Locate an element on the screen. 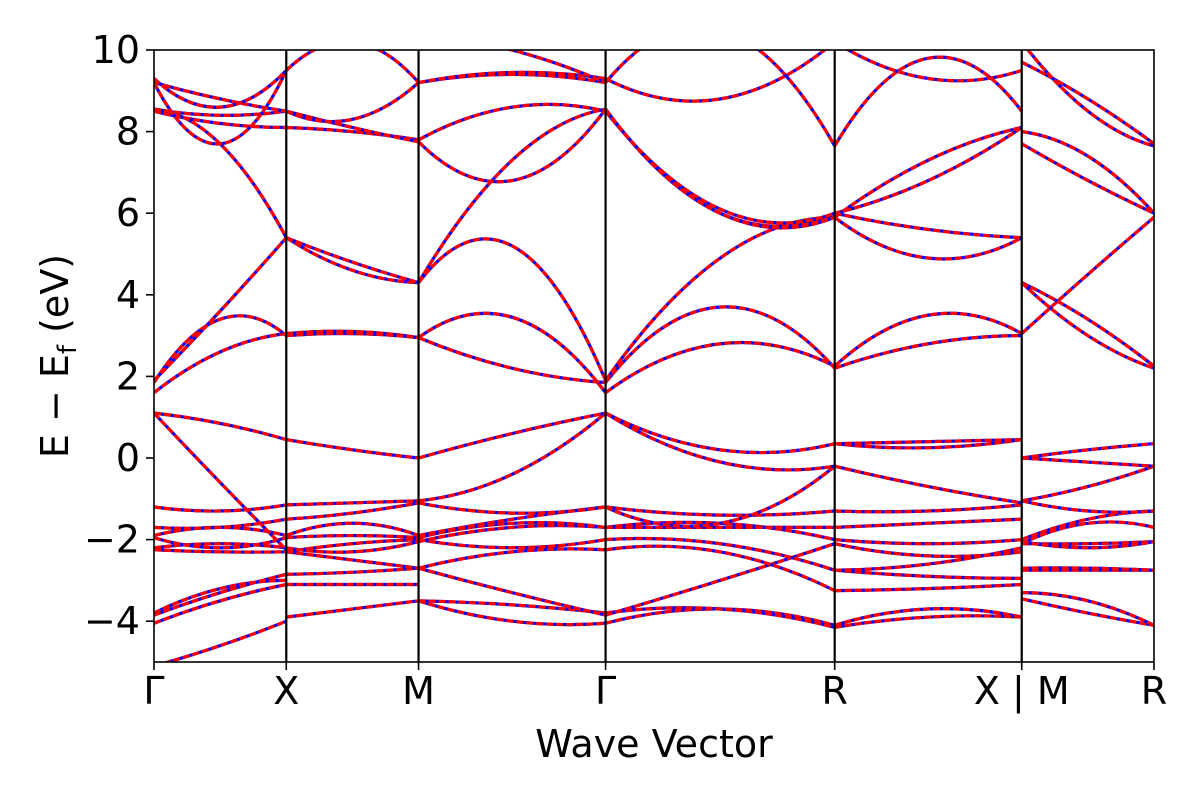  y-axis-title: E − Ef (eV) is located at coordinates (58, 356).